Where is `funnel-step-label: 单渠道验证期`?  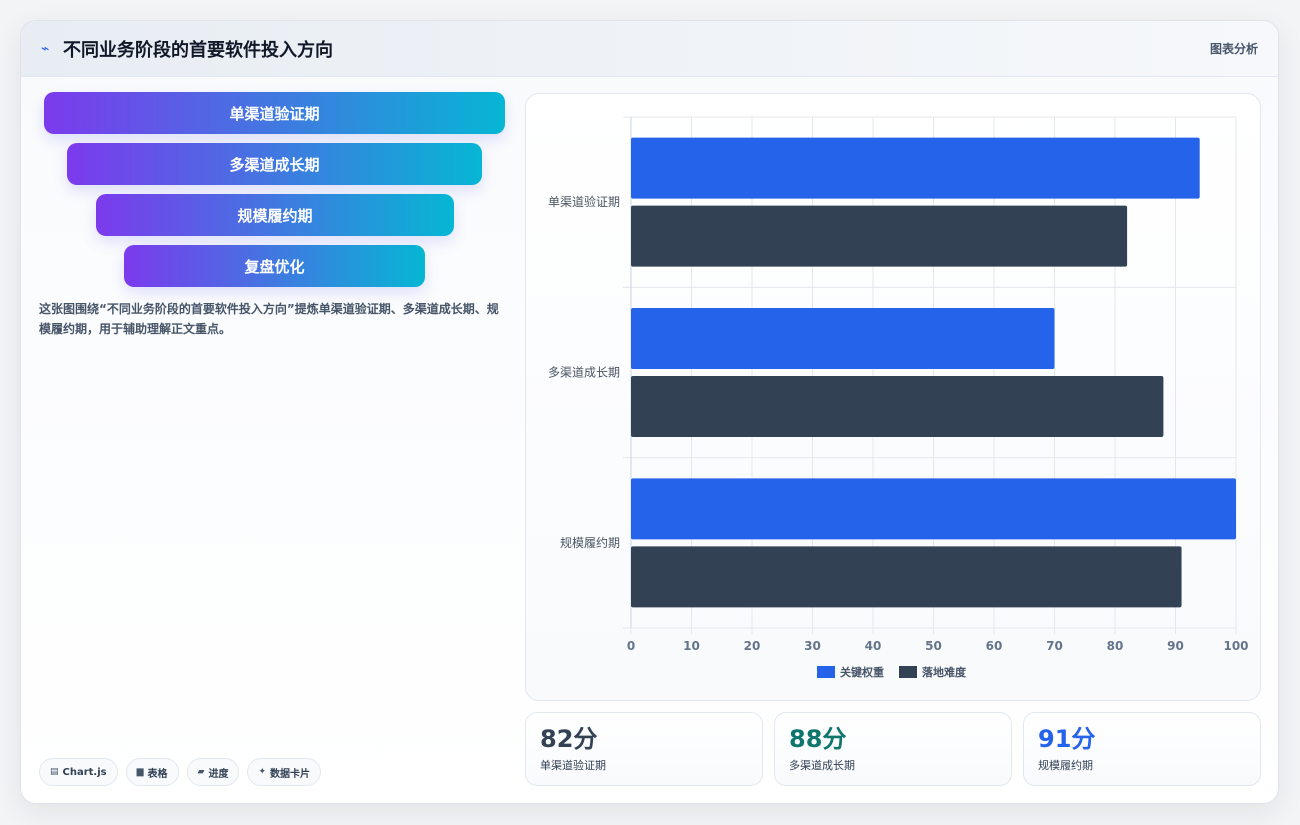 funnel-step-label: 单渠道验证期 is located at coordinates (274, 113).